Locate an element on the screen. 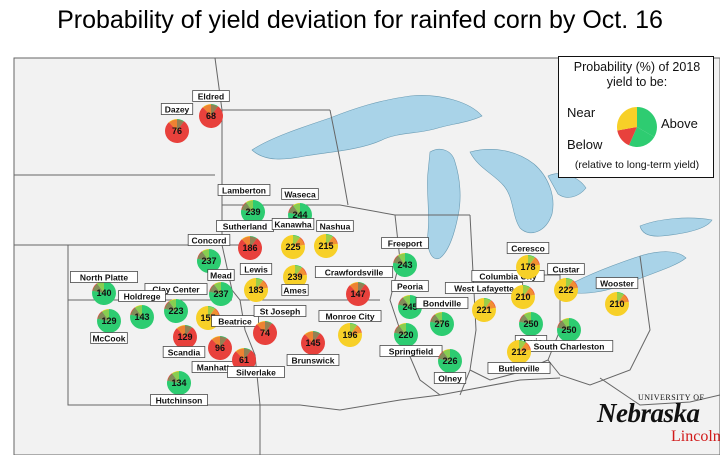 The image size is (720, 455). site-value: 223 is located at coordinates (175, 311).